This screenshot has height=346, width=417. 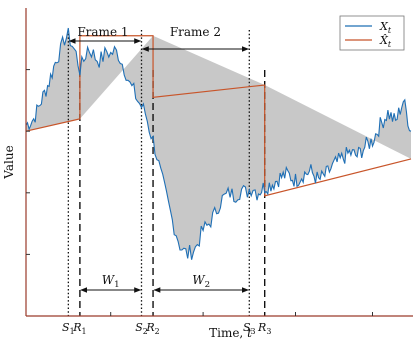 I want to click on frame-label-2: Frame 2, so click(x=195, y=32).